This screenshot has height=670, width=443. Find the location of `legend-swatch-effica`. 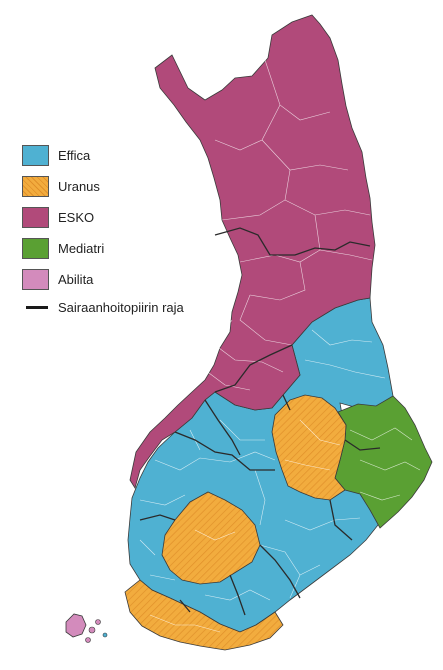

legend-swatch-effica is located at coordinates (35, 155).